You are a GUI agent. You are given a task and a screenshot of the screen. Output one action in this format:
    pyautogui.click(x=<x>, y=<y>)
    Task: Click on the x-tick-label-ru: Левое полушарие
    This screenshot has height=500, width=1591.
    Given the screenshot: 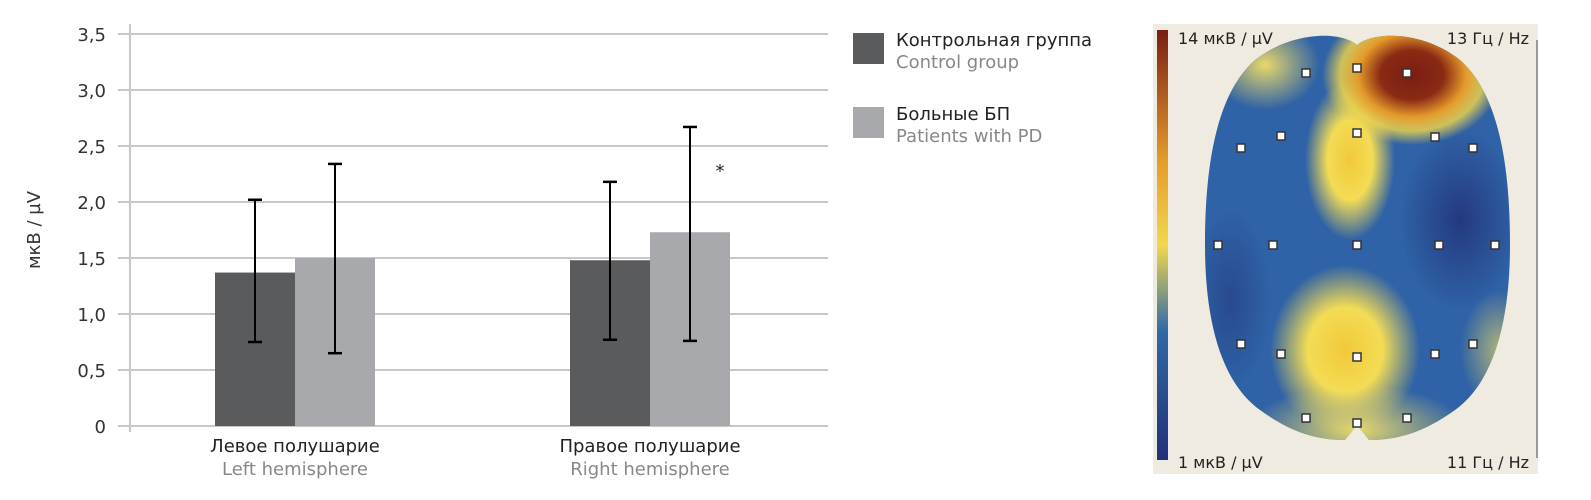 What is the action you would take?
    pyautogui.click(x=295, y=446)
    